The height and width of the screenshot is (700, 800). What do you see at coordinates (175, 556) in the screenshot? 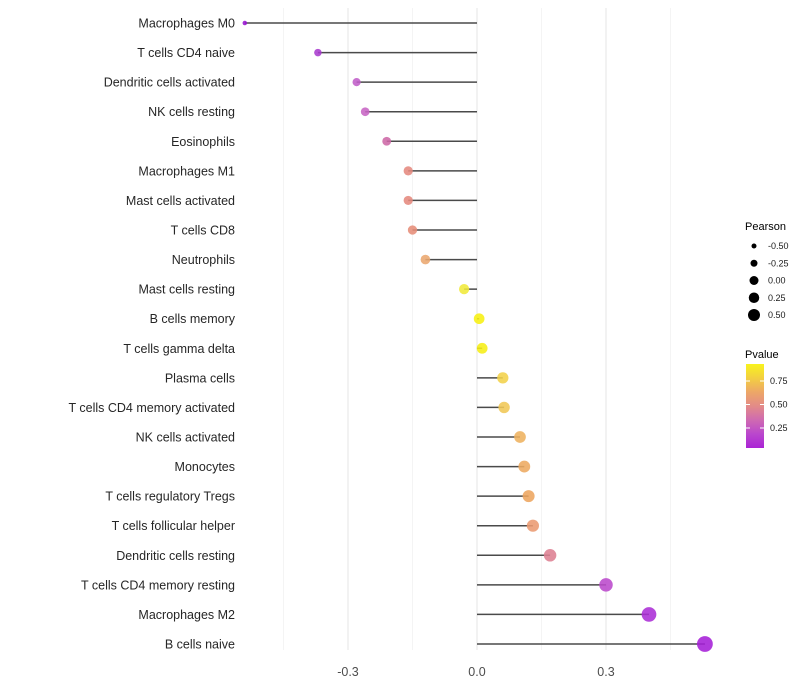
I see `y-axis-label: Dendritic cells resting` at bounding box center [175, 556].